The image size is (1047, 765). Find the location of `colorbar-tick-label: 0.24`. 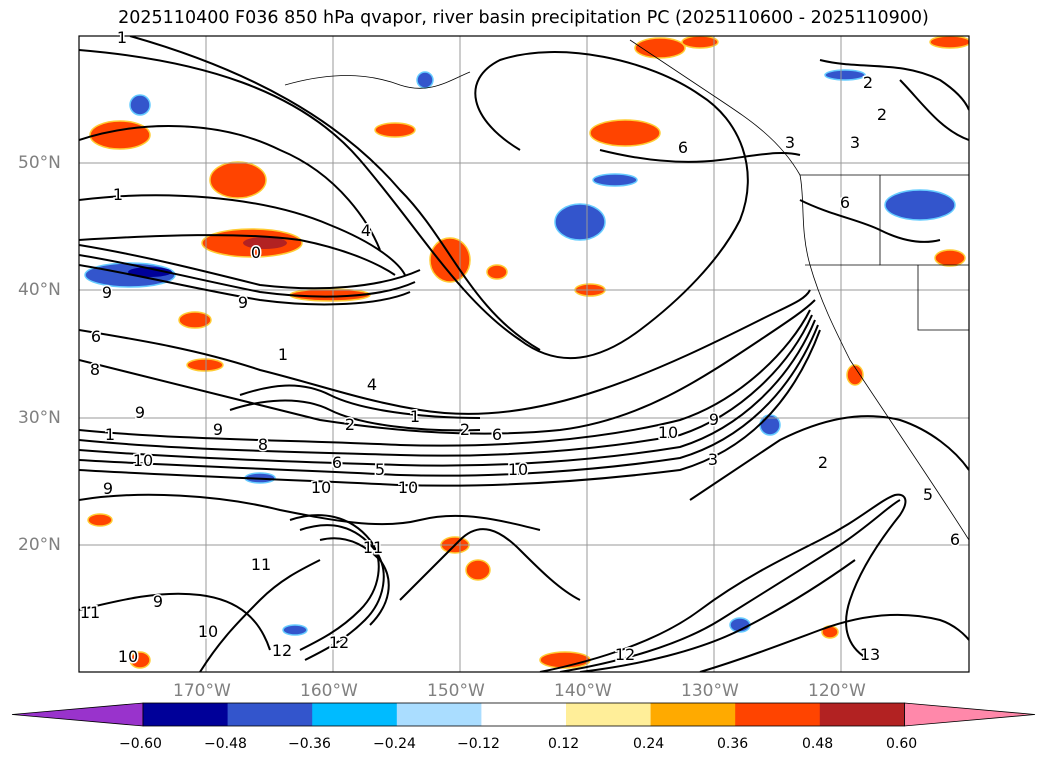

colorbar-tick-label: 0.24 is located at coordinates (649, 744).